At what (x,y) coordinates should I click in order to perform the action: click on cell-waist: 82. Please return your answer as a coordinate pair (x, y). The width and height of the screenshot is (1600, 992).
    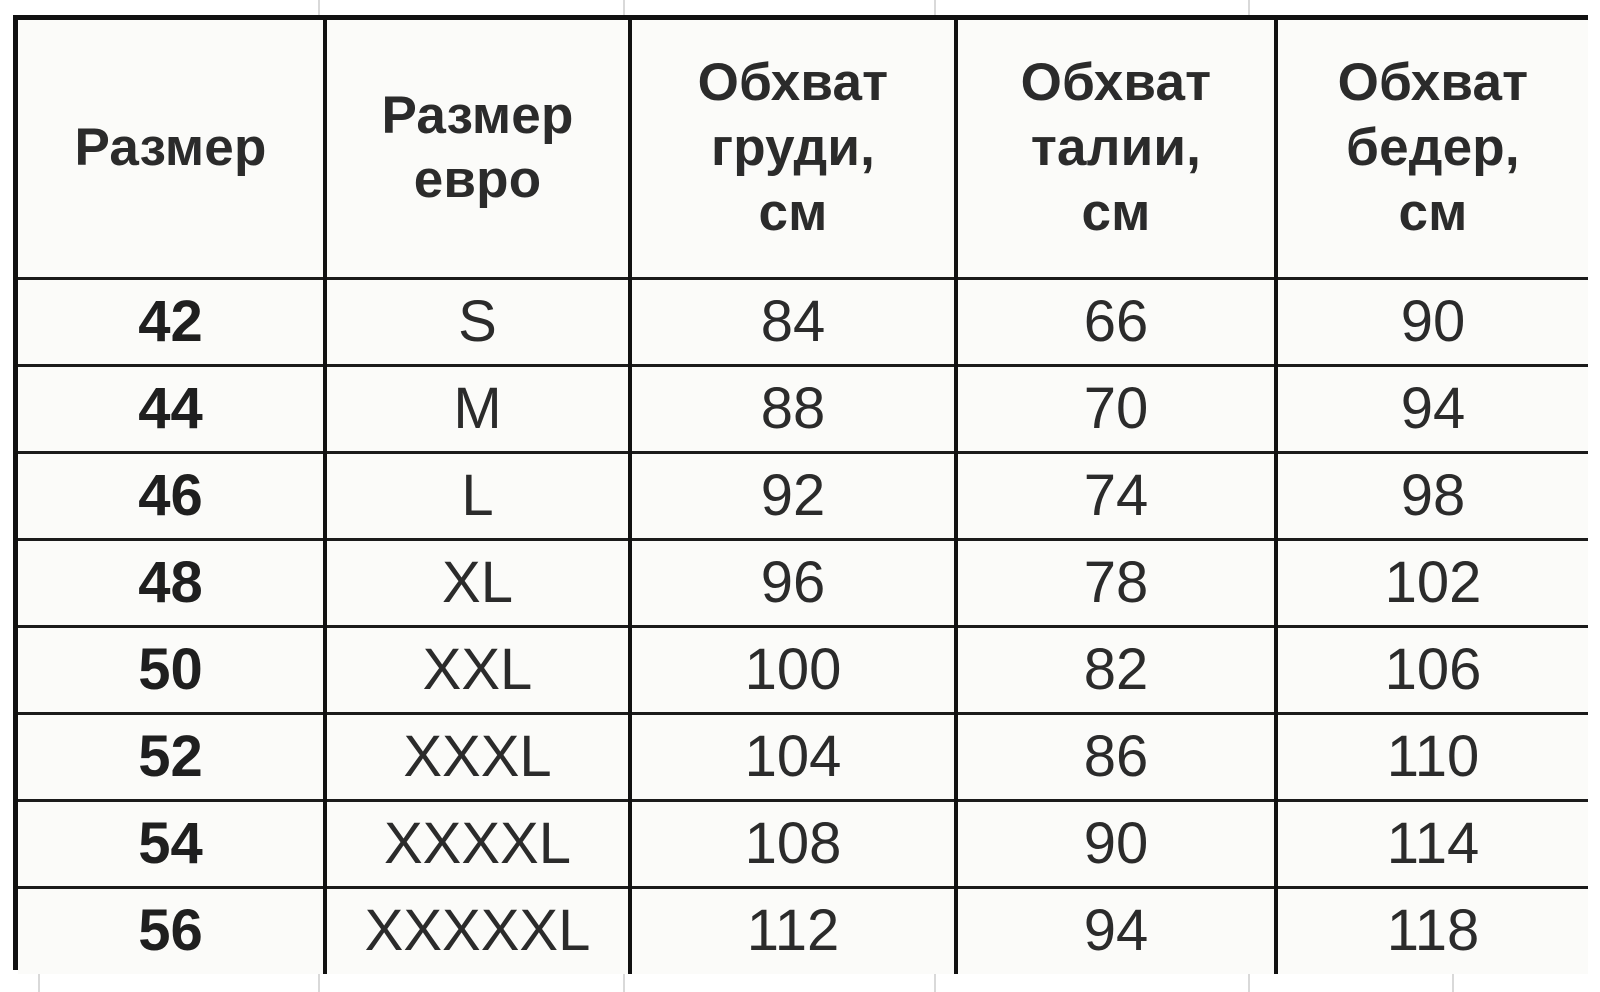
    Looking at the image, I should click on (1117, 670).